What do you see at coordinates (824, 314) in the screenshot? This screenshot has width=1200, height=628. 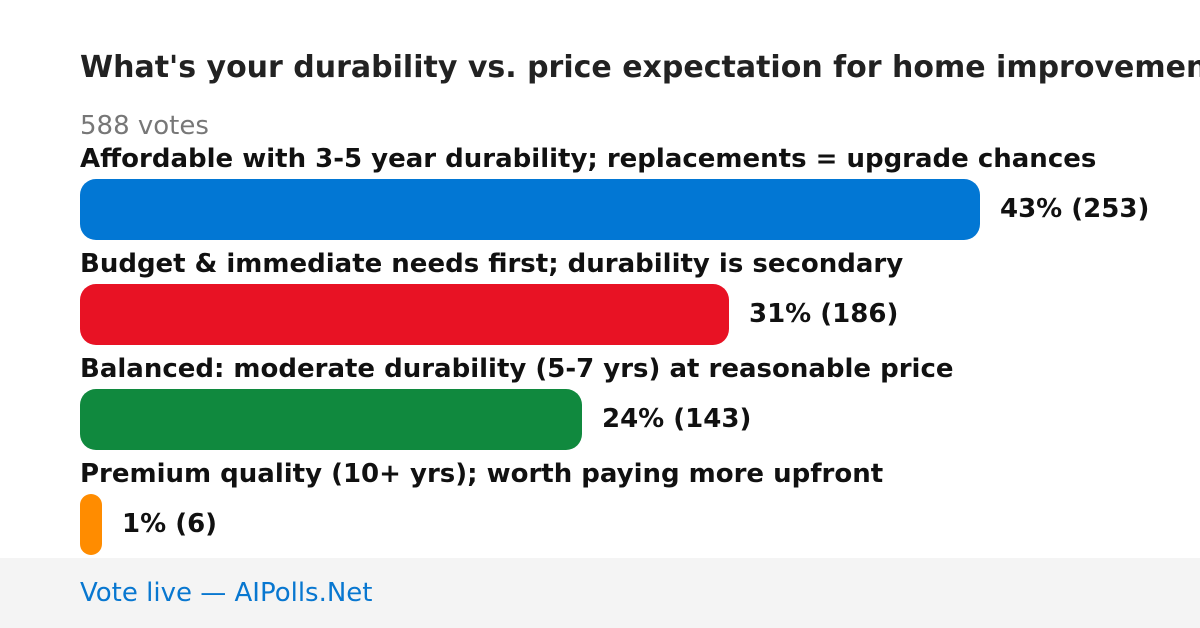 I see `option-percent-label: 31% (186)` at bounding box center [824, 314].